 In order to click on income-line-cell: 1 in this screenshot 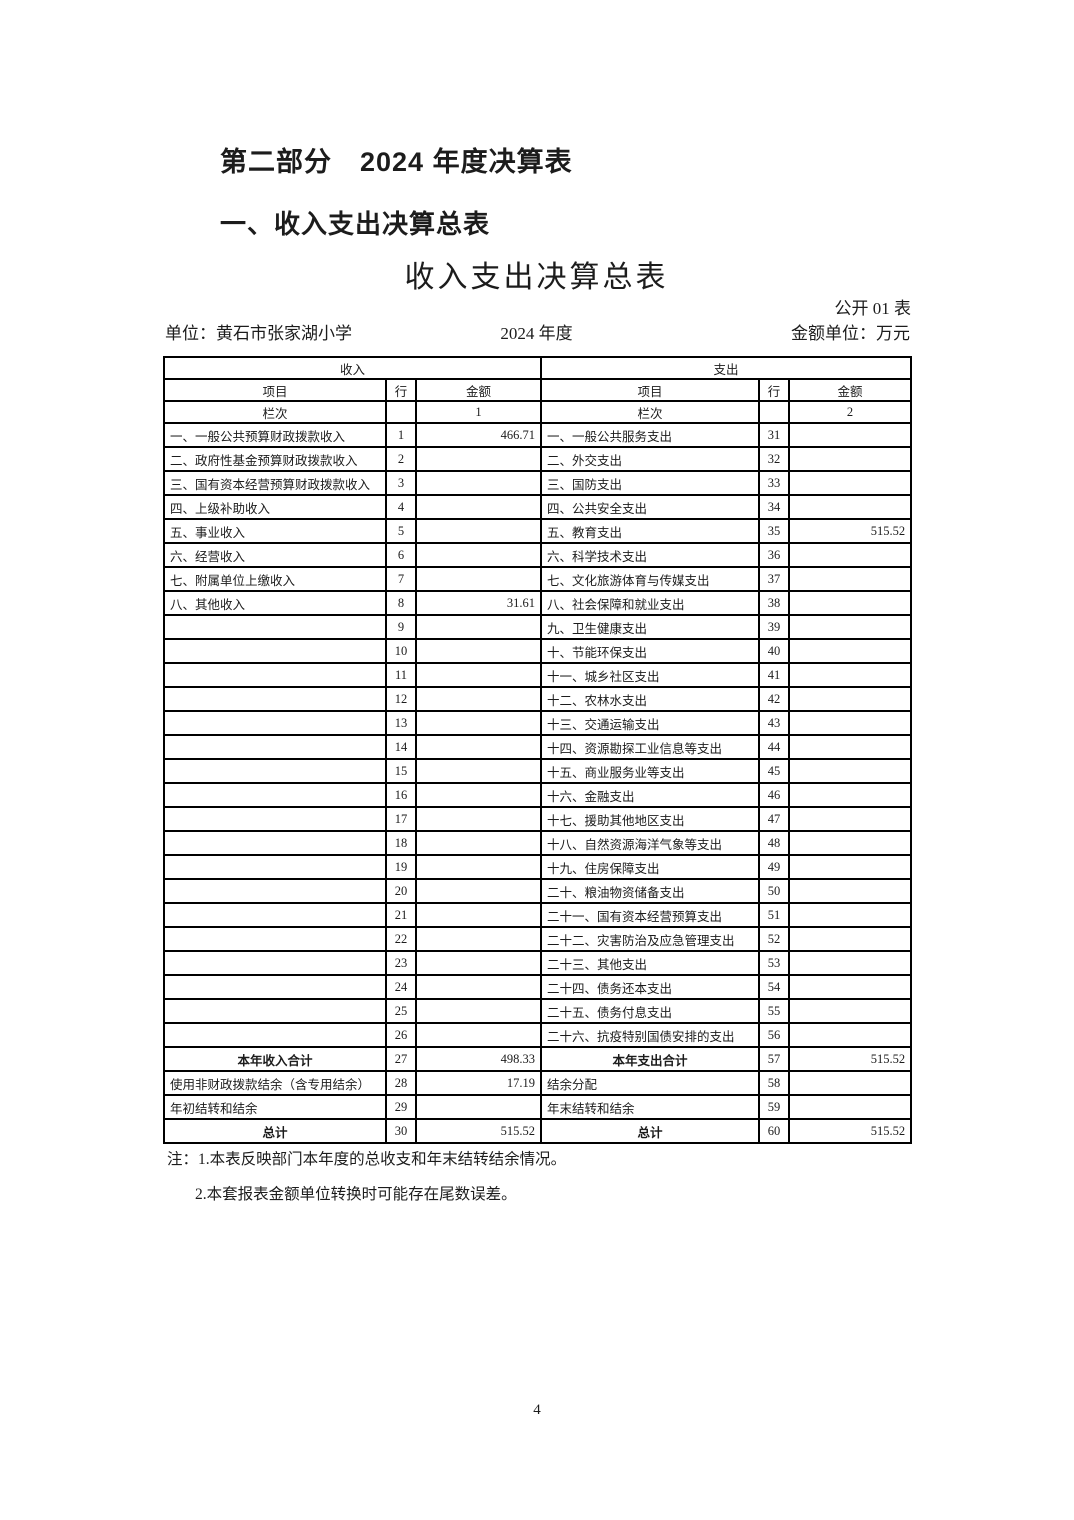, I will do `click(401, 435)`.